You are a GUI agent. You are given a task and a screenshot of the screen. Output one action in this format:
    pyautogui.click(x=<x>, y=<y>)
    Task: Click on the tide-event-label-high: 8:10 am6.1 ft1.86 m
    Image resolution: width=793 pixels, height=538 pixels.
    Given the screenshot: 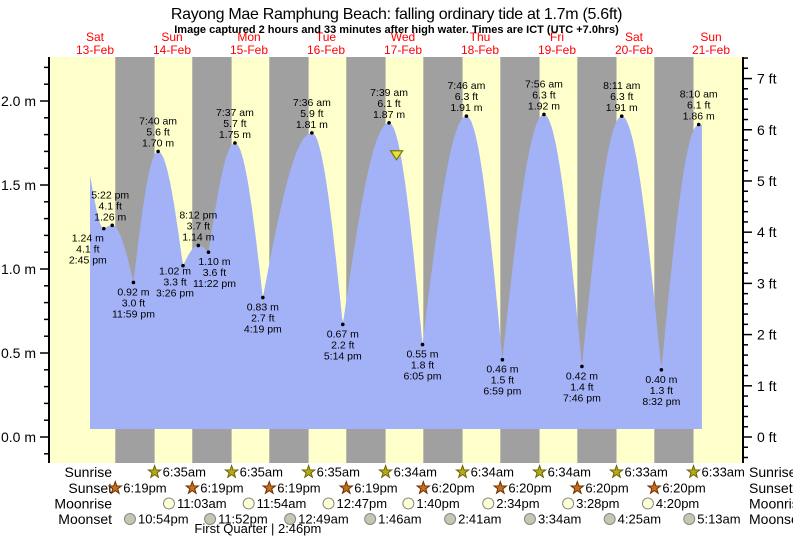 What is the action you would take?
    pyautogui.click(x=699, y=106)
    